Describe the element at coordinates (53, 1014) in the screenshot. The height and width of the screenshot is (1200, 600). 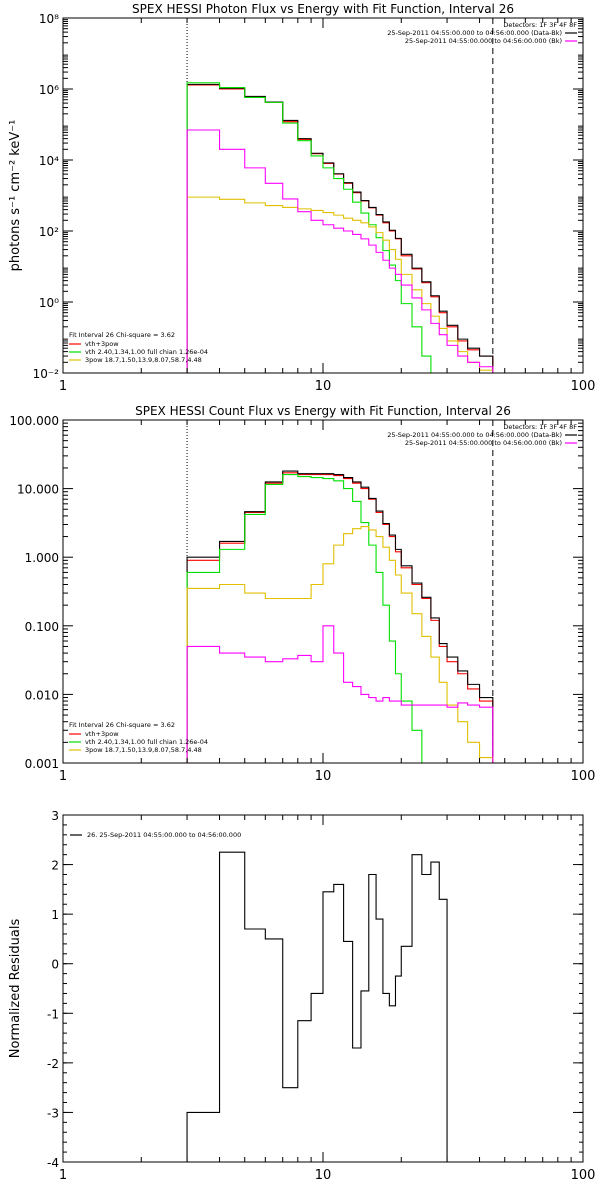
I see `y-tick-label: -1` at that location.